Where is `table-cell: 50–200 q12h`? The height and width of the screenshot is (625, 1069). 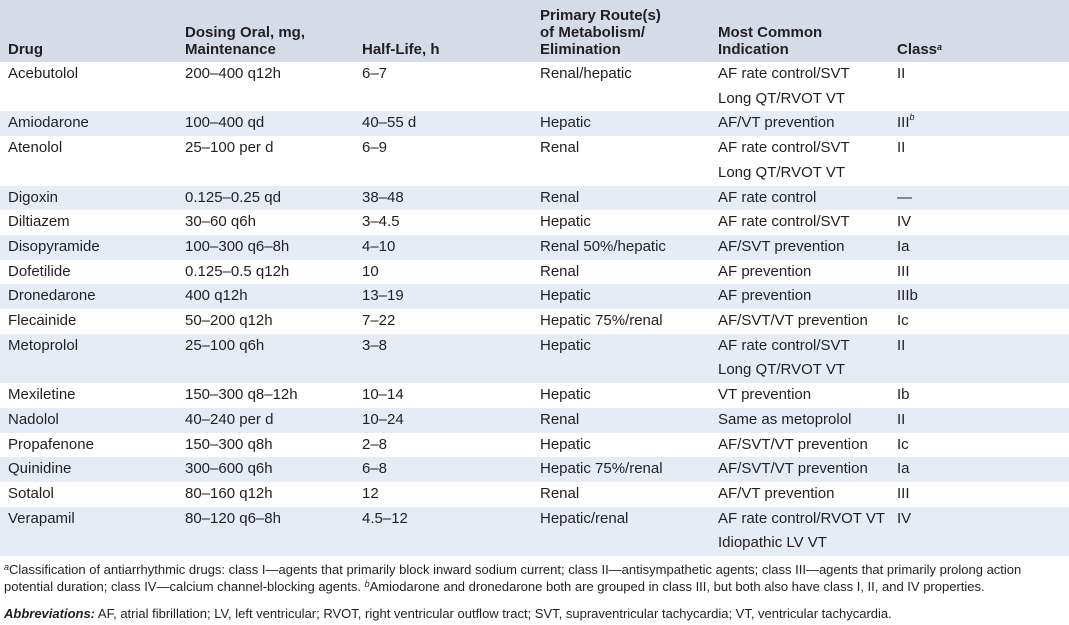 table-cell: 50–200 q12h is located at coordinates (265, 321).